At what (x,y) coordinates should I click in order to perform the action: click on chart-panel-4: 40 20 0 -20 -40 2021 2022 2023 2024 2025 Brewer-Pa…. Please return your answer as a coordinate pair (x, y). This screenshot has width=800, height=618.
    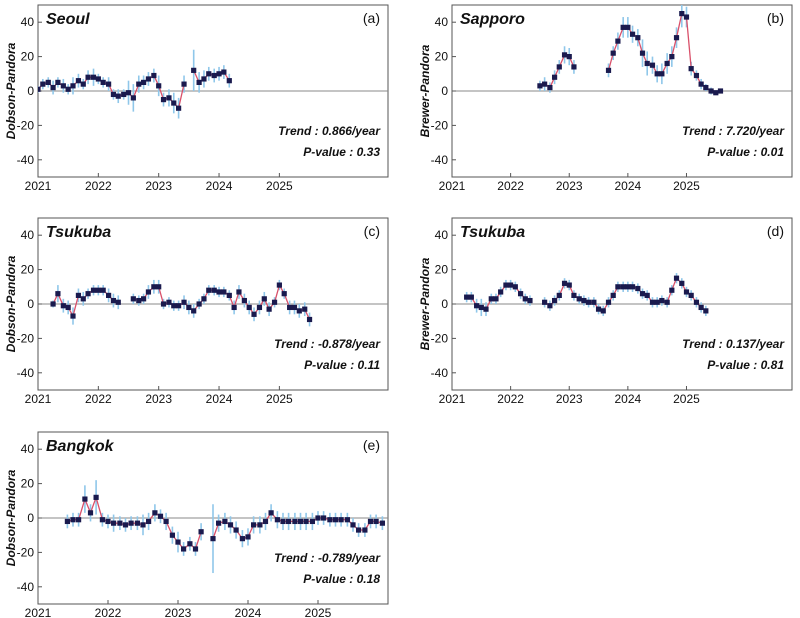
    Looking at the image, I should click on (605, 311).